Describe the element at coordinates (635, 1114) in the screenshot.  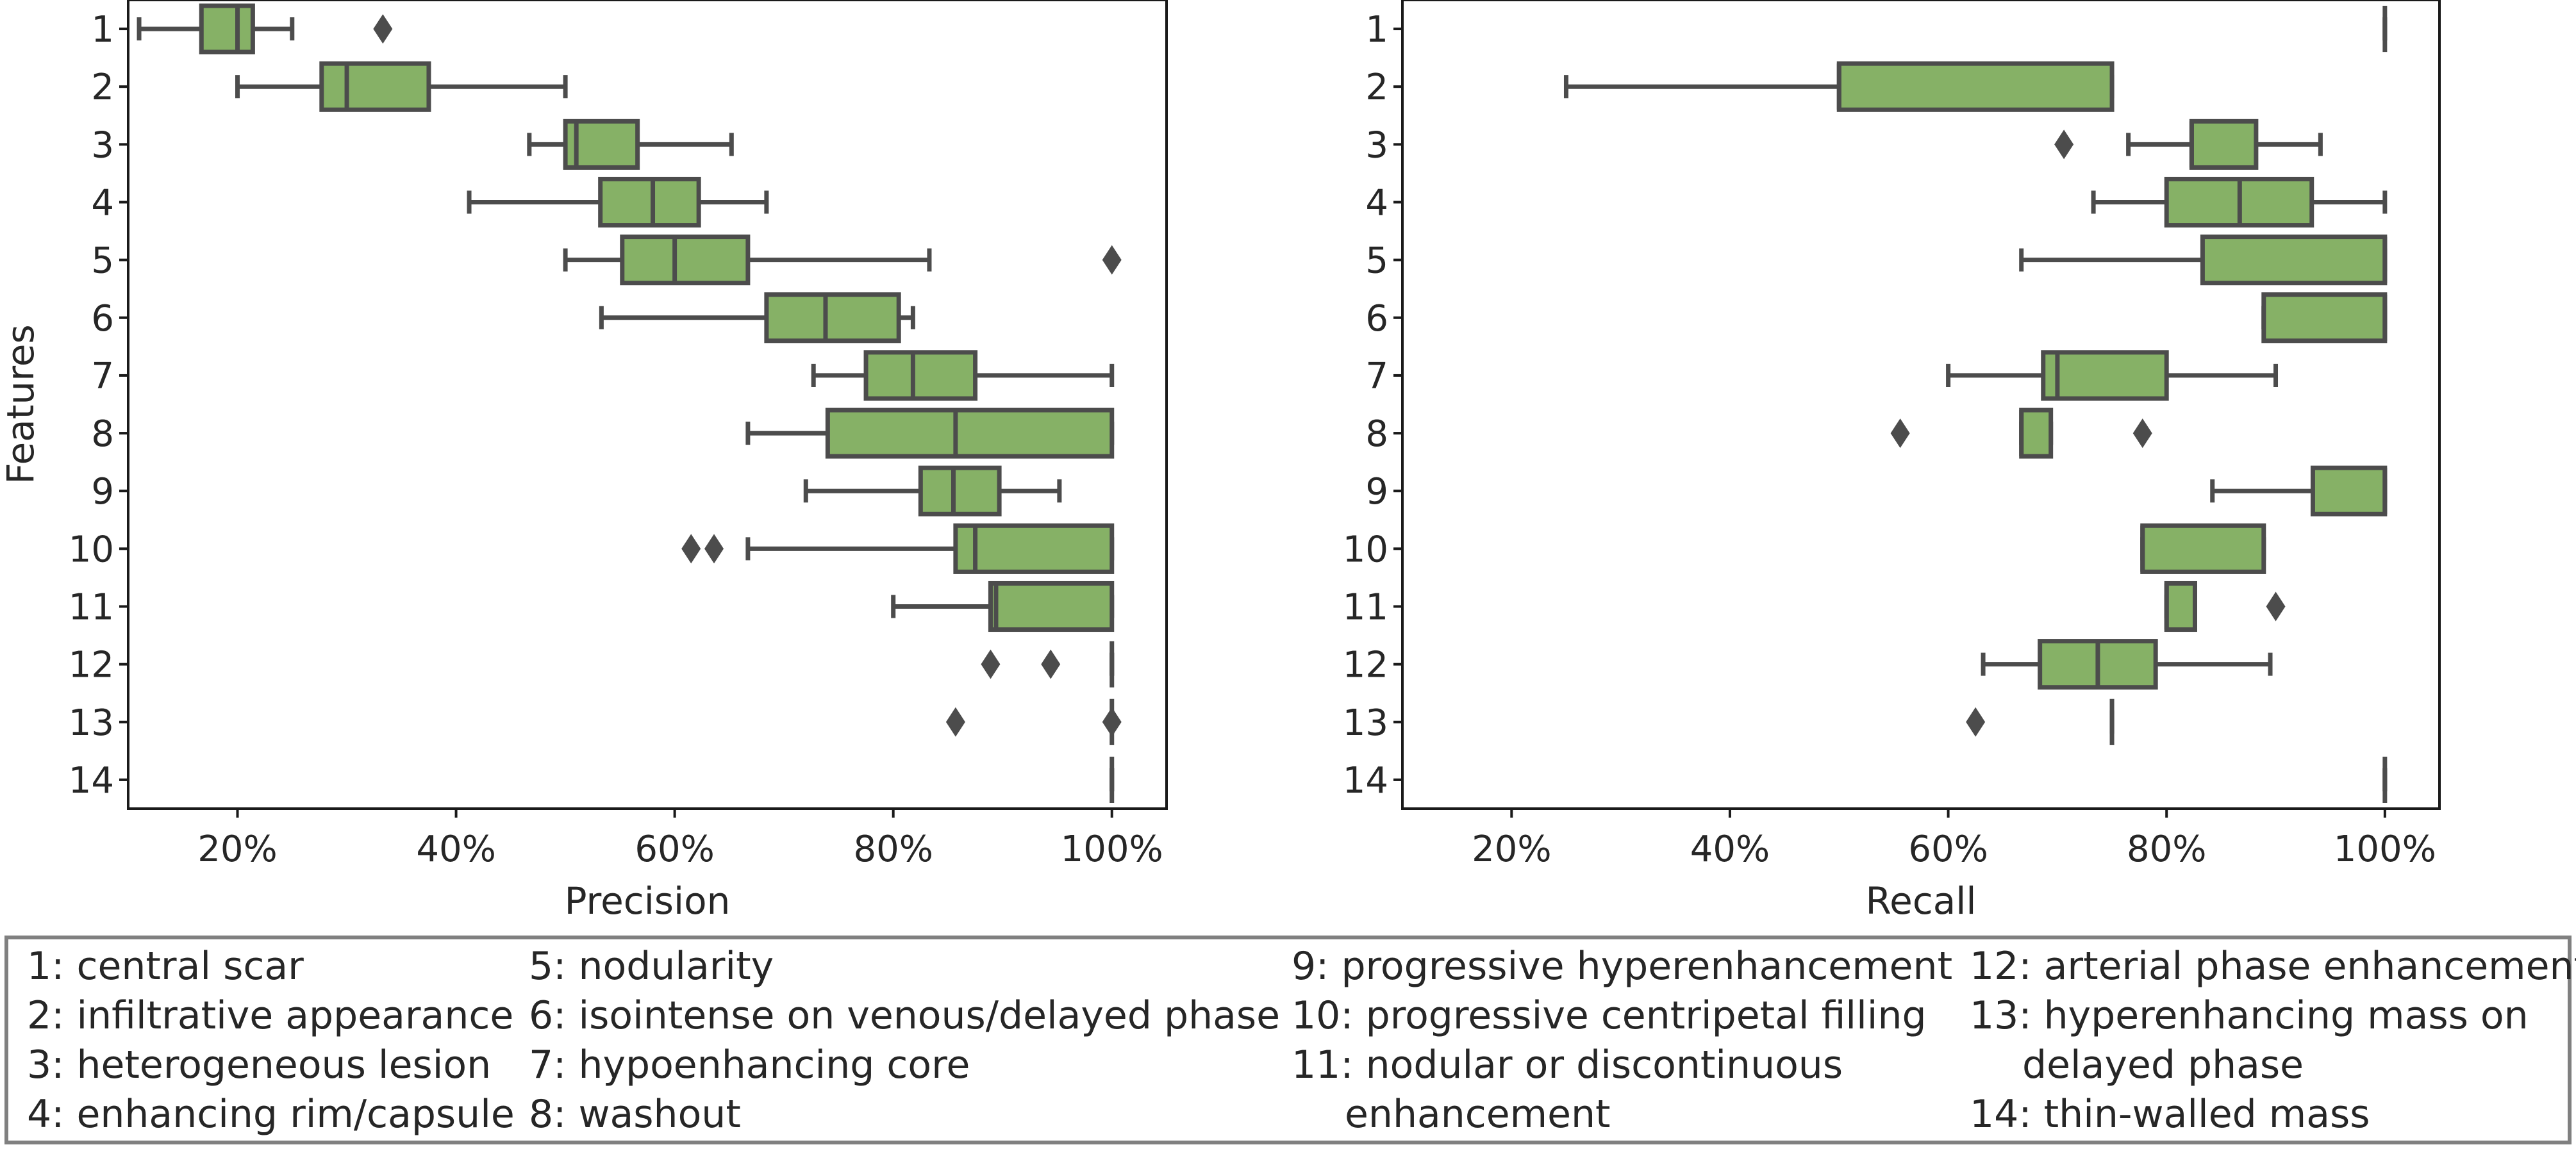
I see `legend-item: 8: washout` at that location.